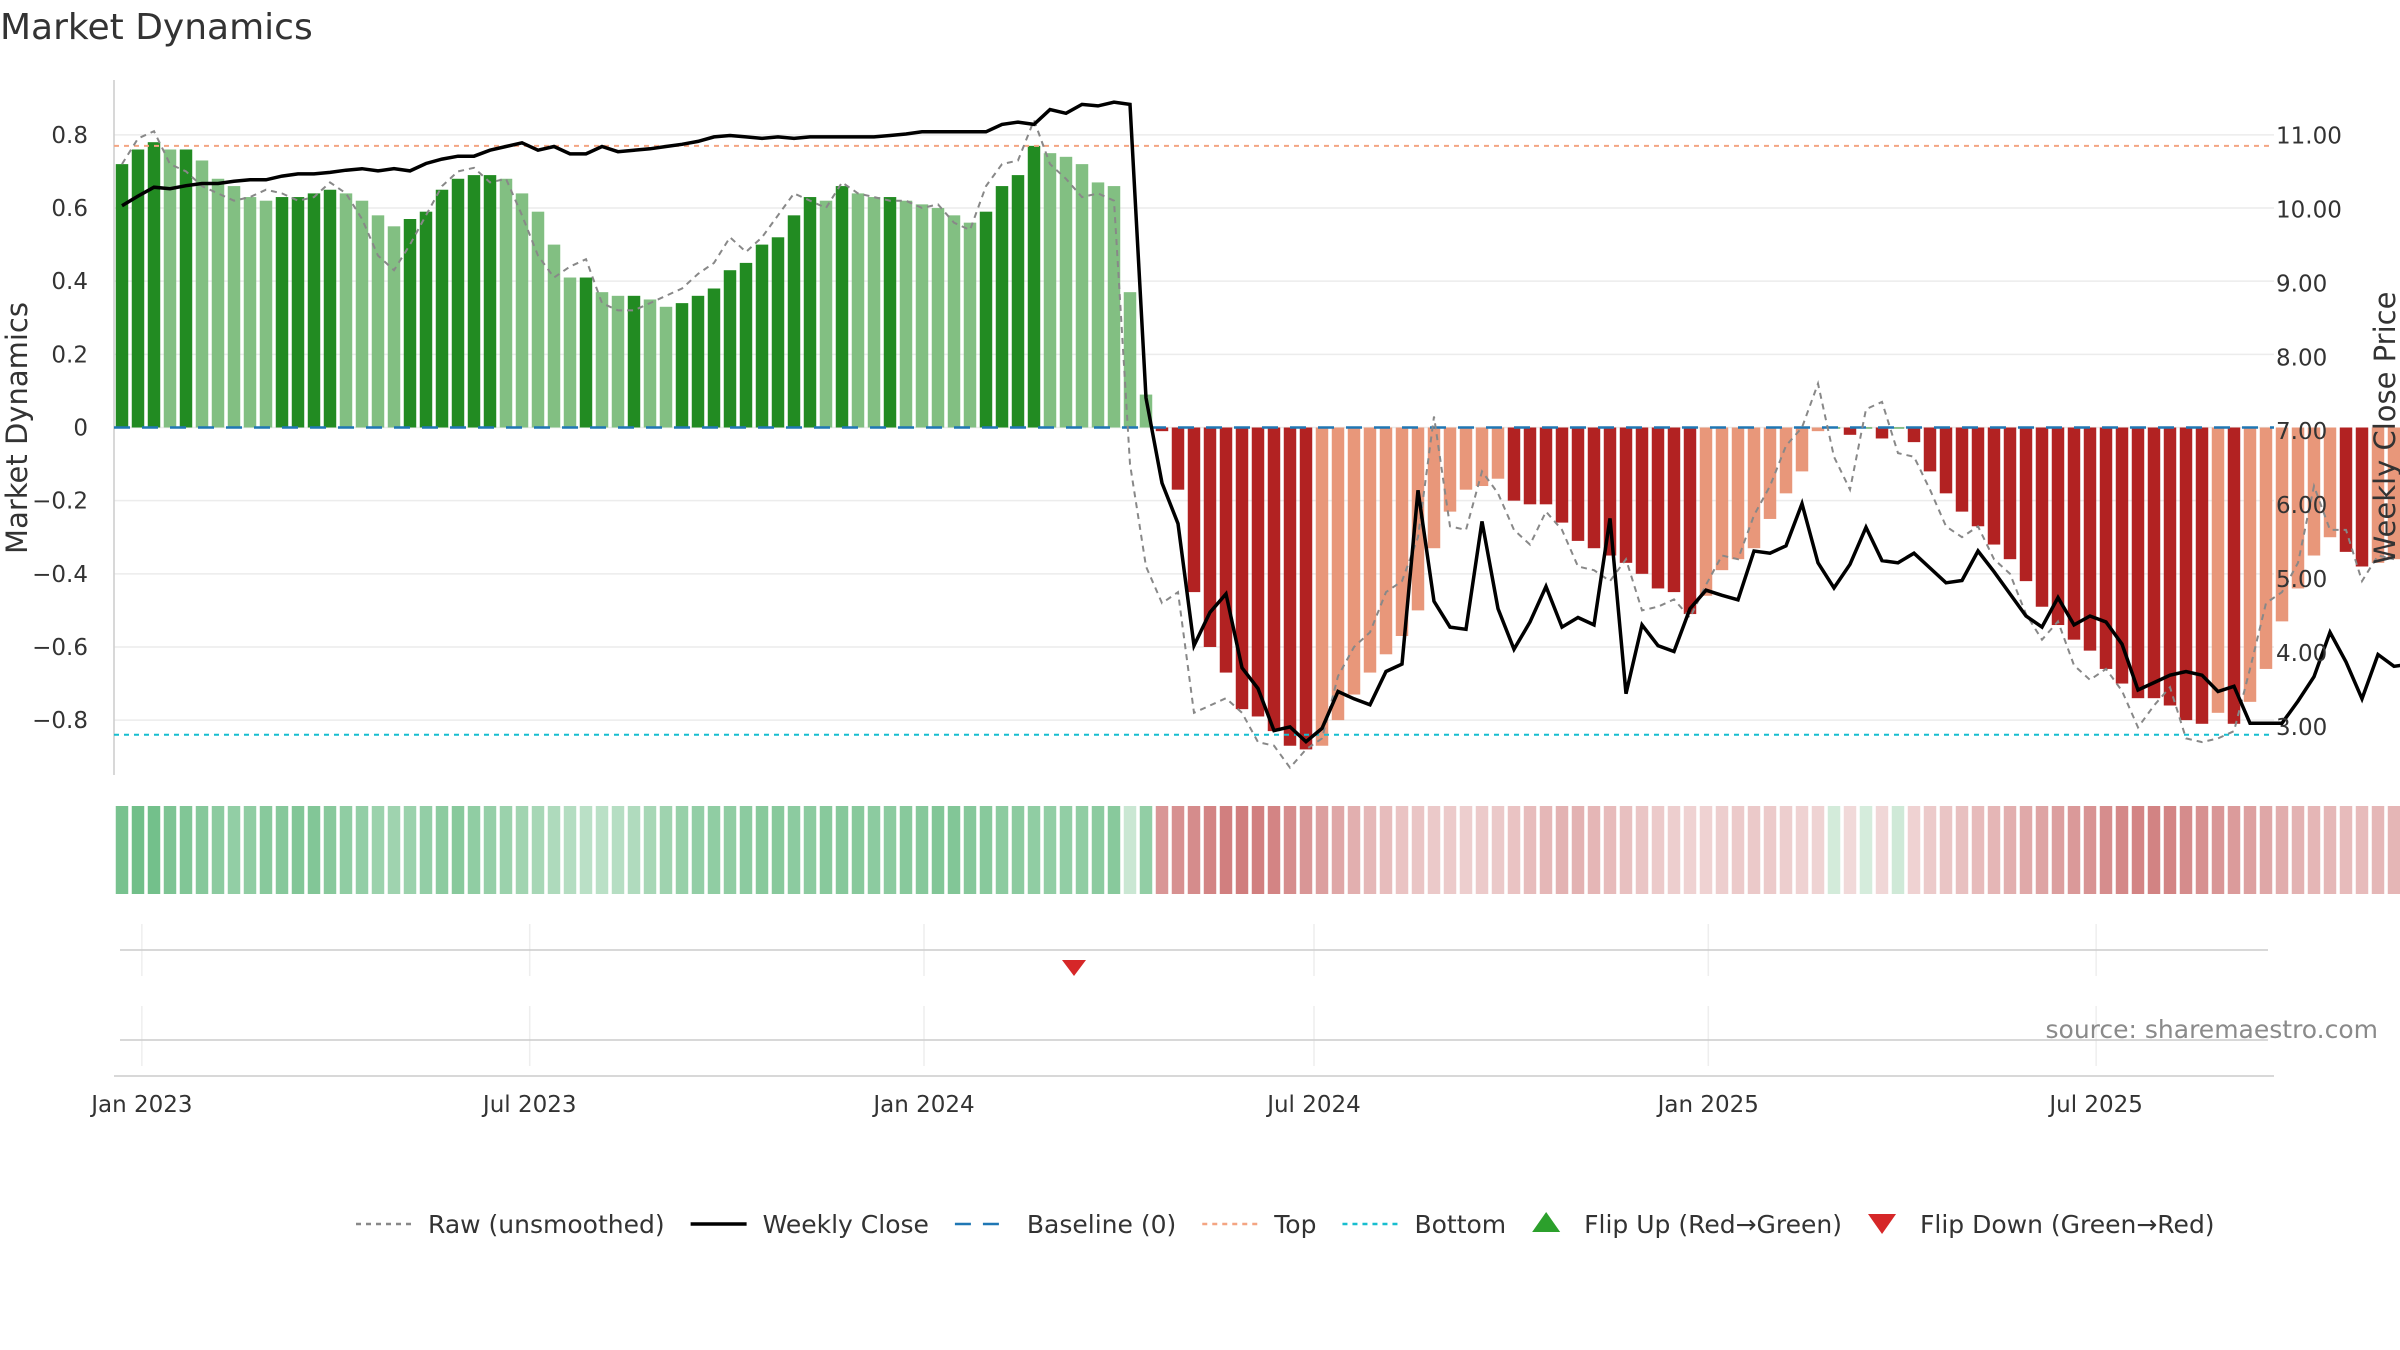  Describe the element at coordinates (69, 355) in the screenshot. I see `left-tick-label: 0.2` at that location.